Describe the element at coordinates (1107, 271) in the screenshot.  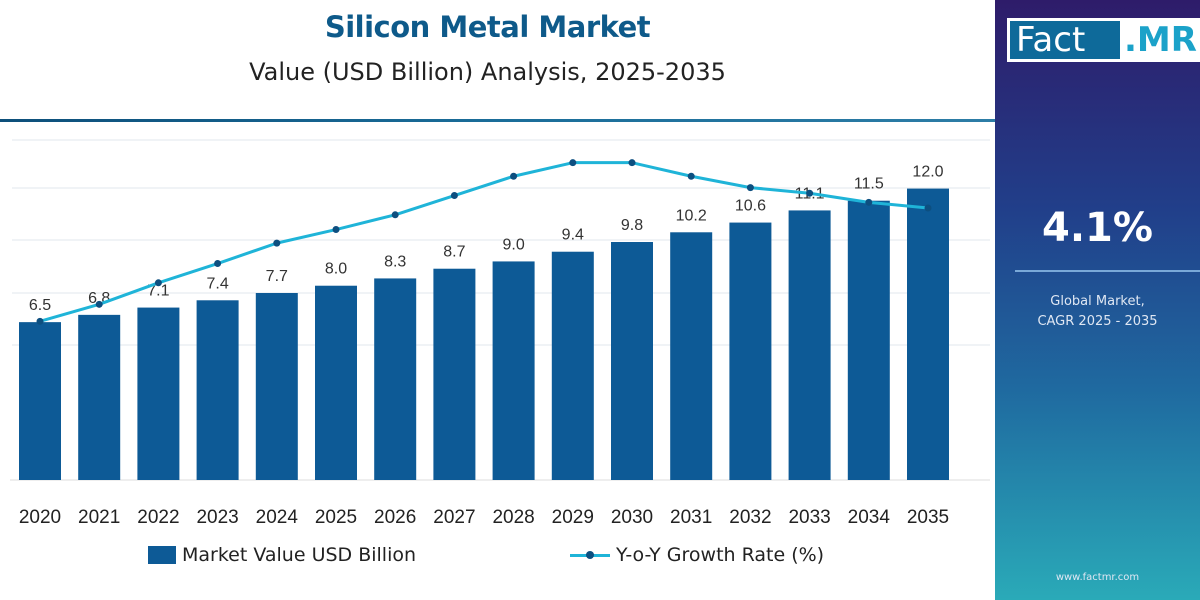
I see `panel-divider` at that location.